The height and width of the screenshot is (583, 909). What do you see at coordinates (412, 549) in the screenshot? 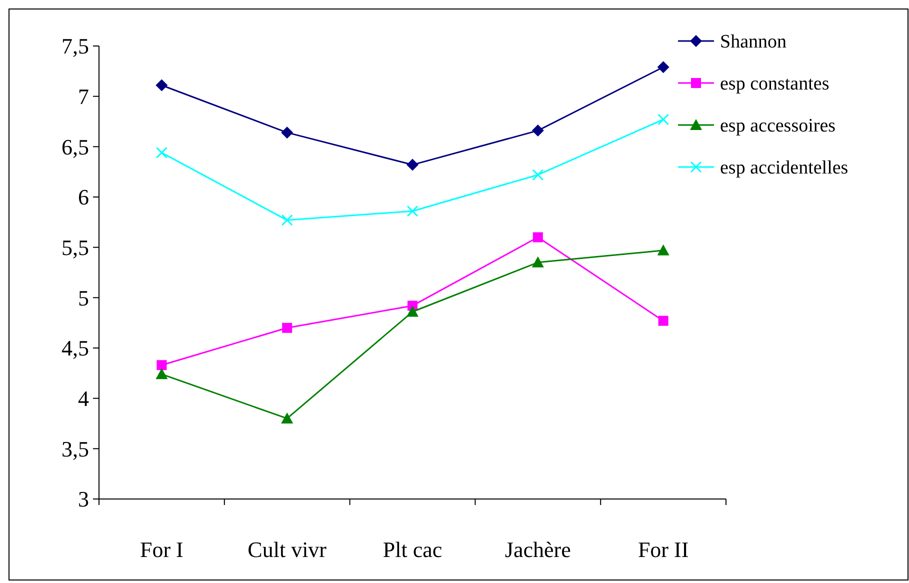
I see `x-tick-label: Plt cac` at bounding box center [412, 549].